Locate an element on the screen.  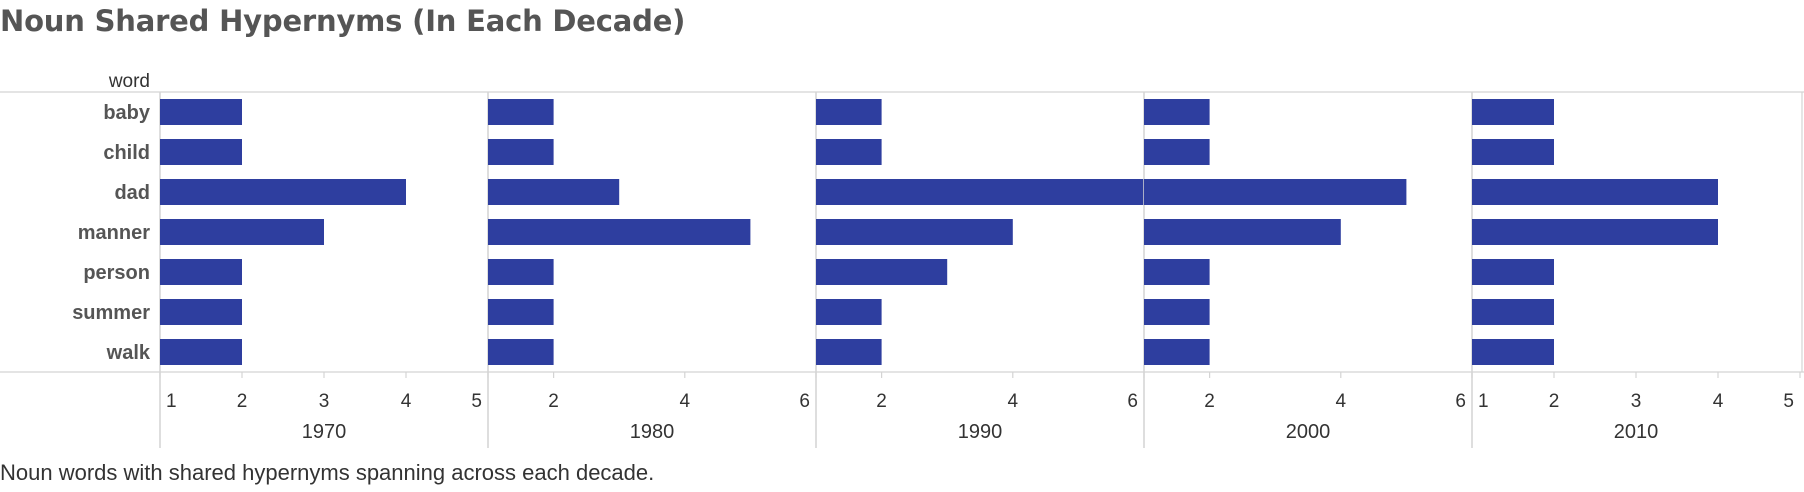
panel-label-1970: 1970 is located at coordinates (324, 432).